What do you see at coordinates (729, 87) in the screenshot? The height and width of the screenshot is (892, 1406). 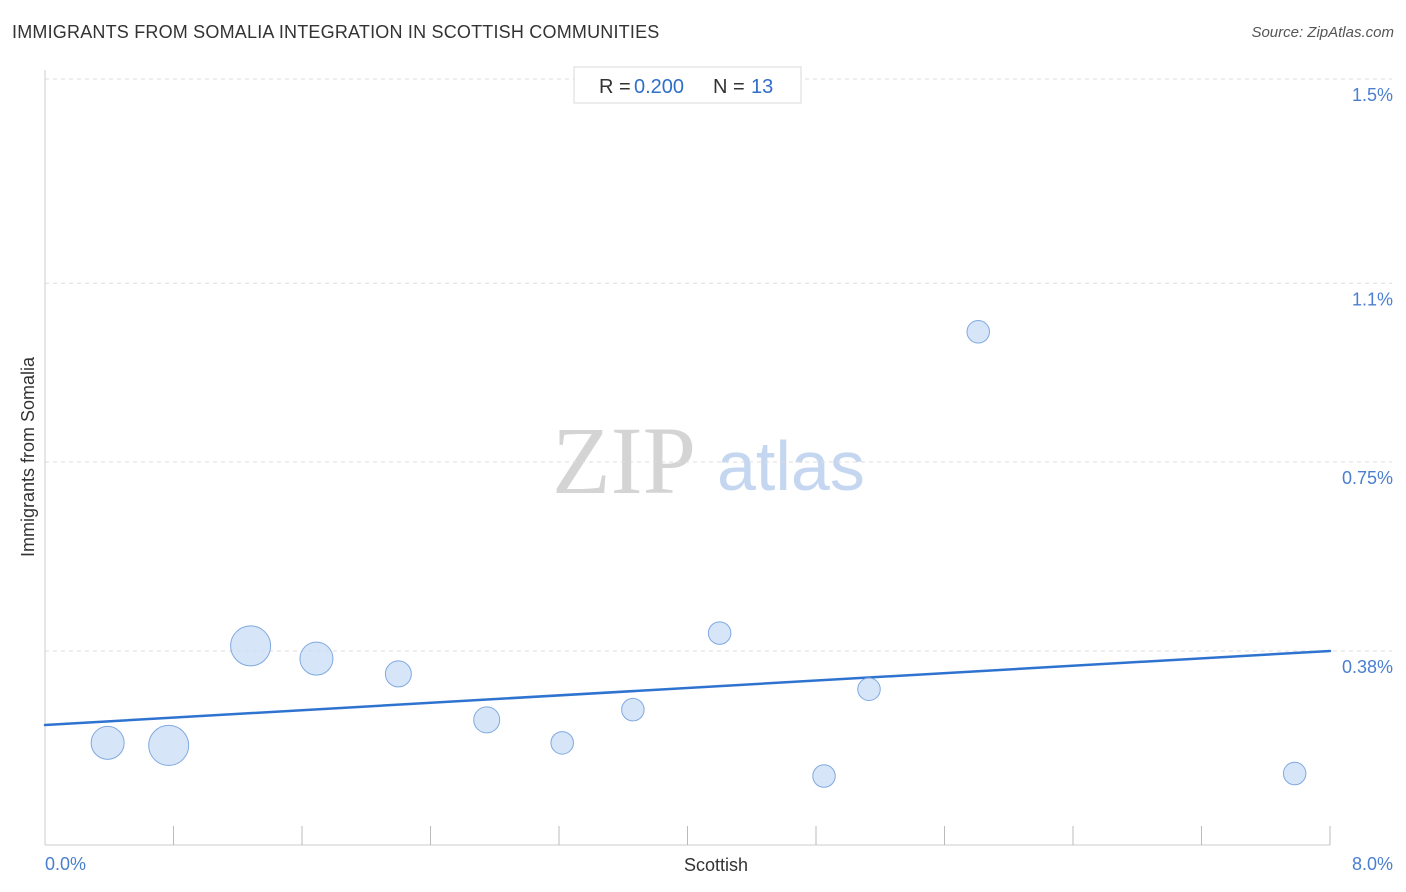 I see `n-label: N =` at bounding box center [729, 87].